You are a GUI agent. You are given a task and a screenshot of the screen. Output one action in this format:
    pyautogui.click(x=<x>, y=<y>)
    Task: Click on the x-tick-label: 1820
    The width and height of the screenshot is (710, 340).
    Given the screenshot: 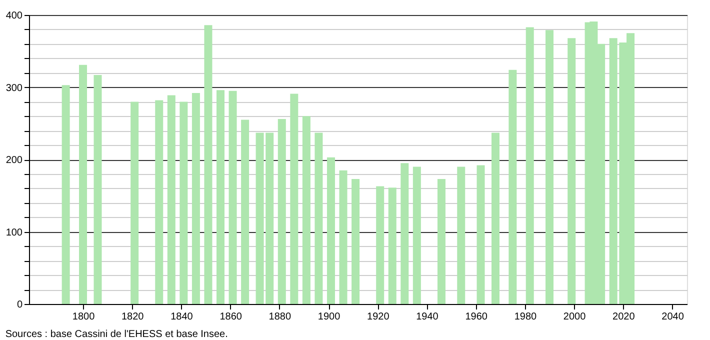 What is the action you would take?
    pyautogui.click(x=132, y=317)
    